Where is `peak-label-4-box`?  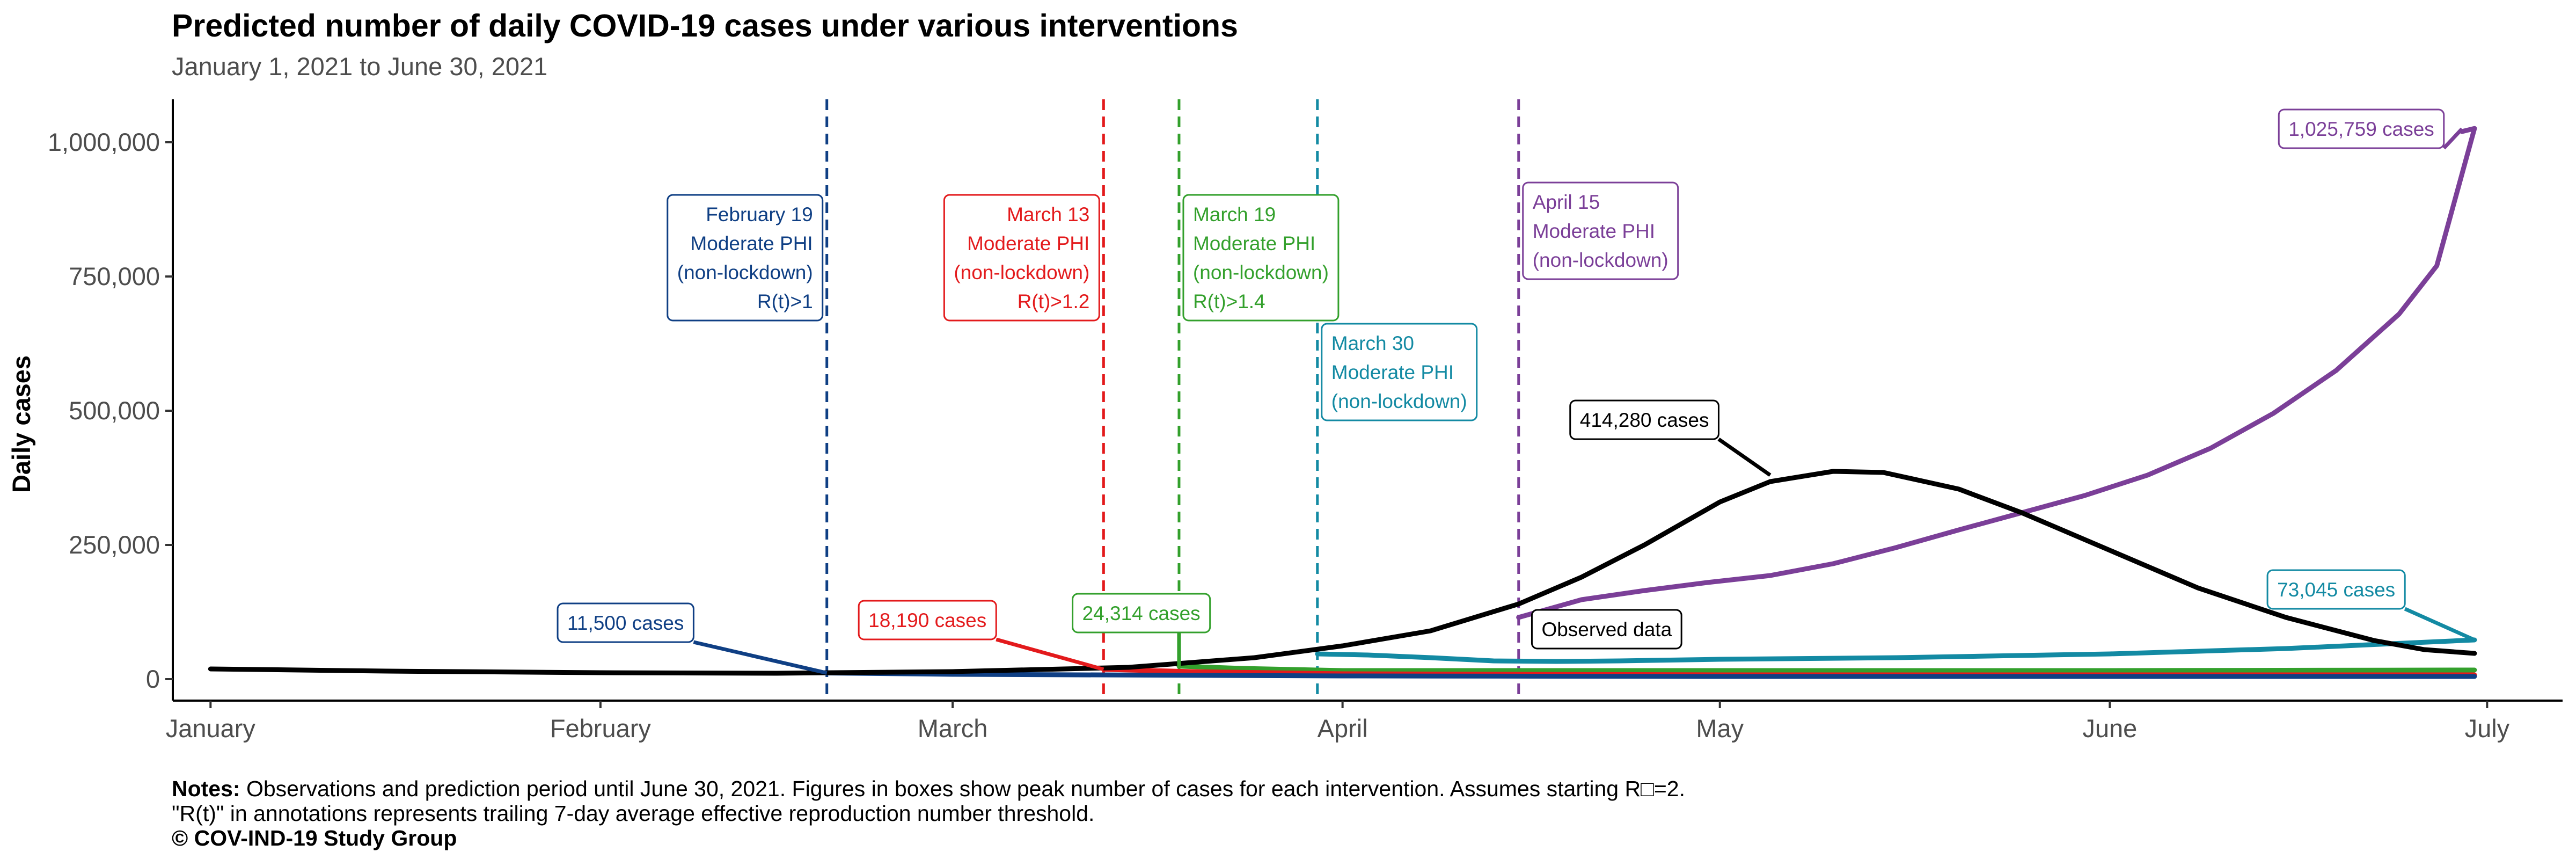
peak-label-4-box is located at coordinates (2361, 128).